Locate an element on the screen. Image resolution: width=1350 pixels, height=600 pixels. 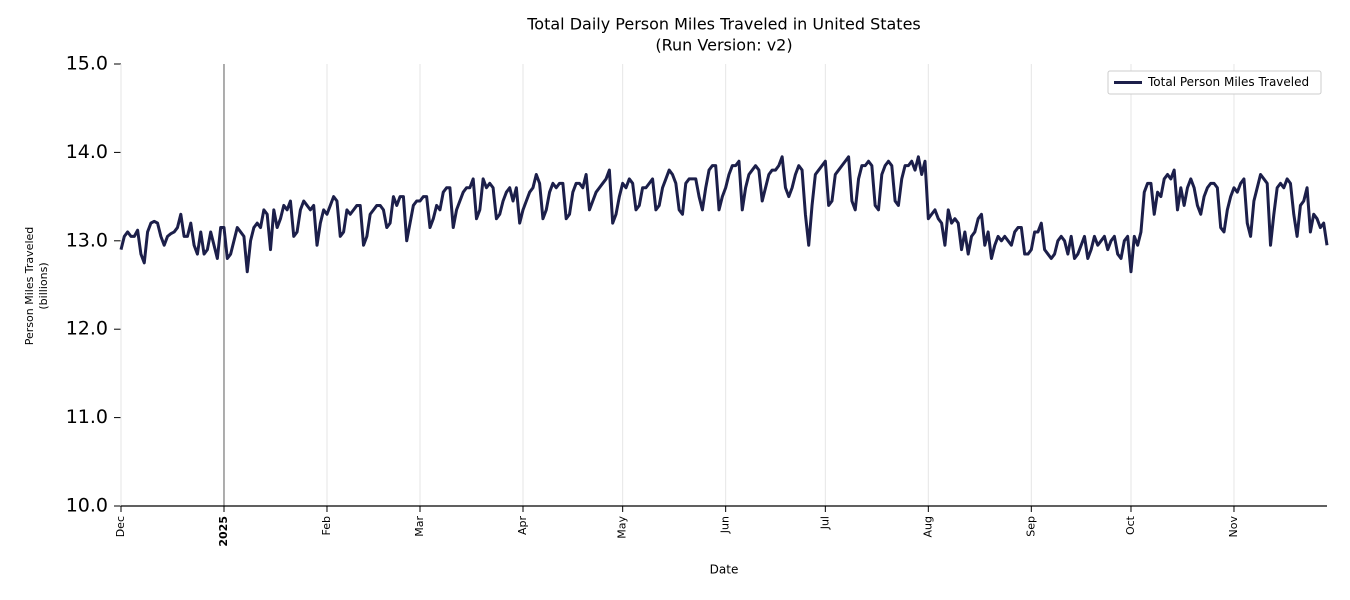
x-tick-label: Apr is located at coordinates (522, 526).